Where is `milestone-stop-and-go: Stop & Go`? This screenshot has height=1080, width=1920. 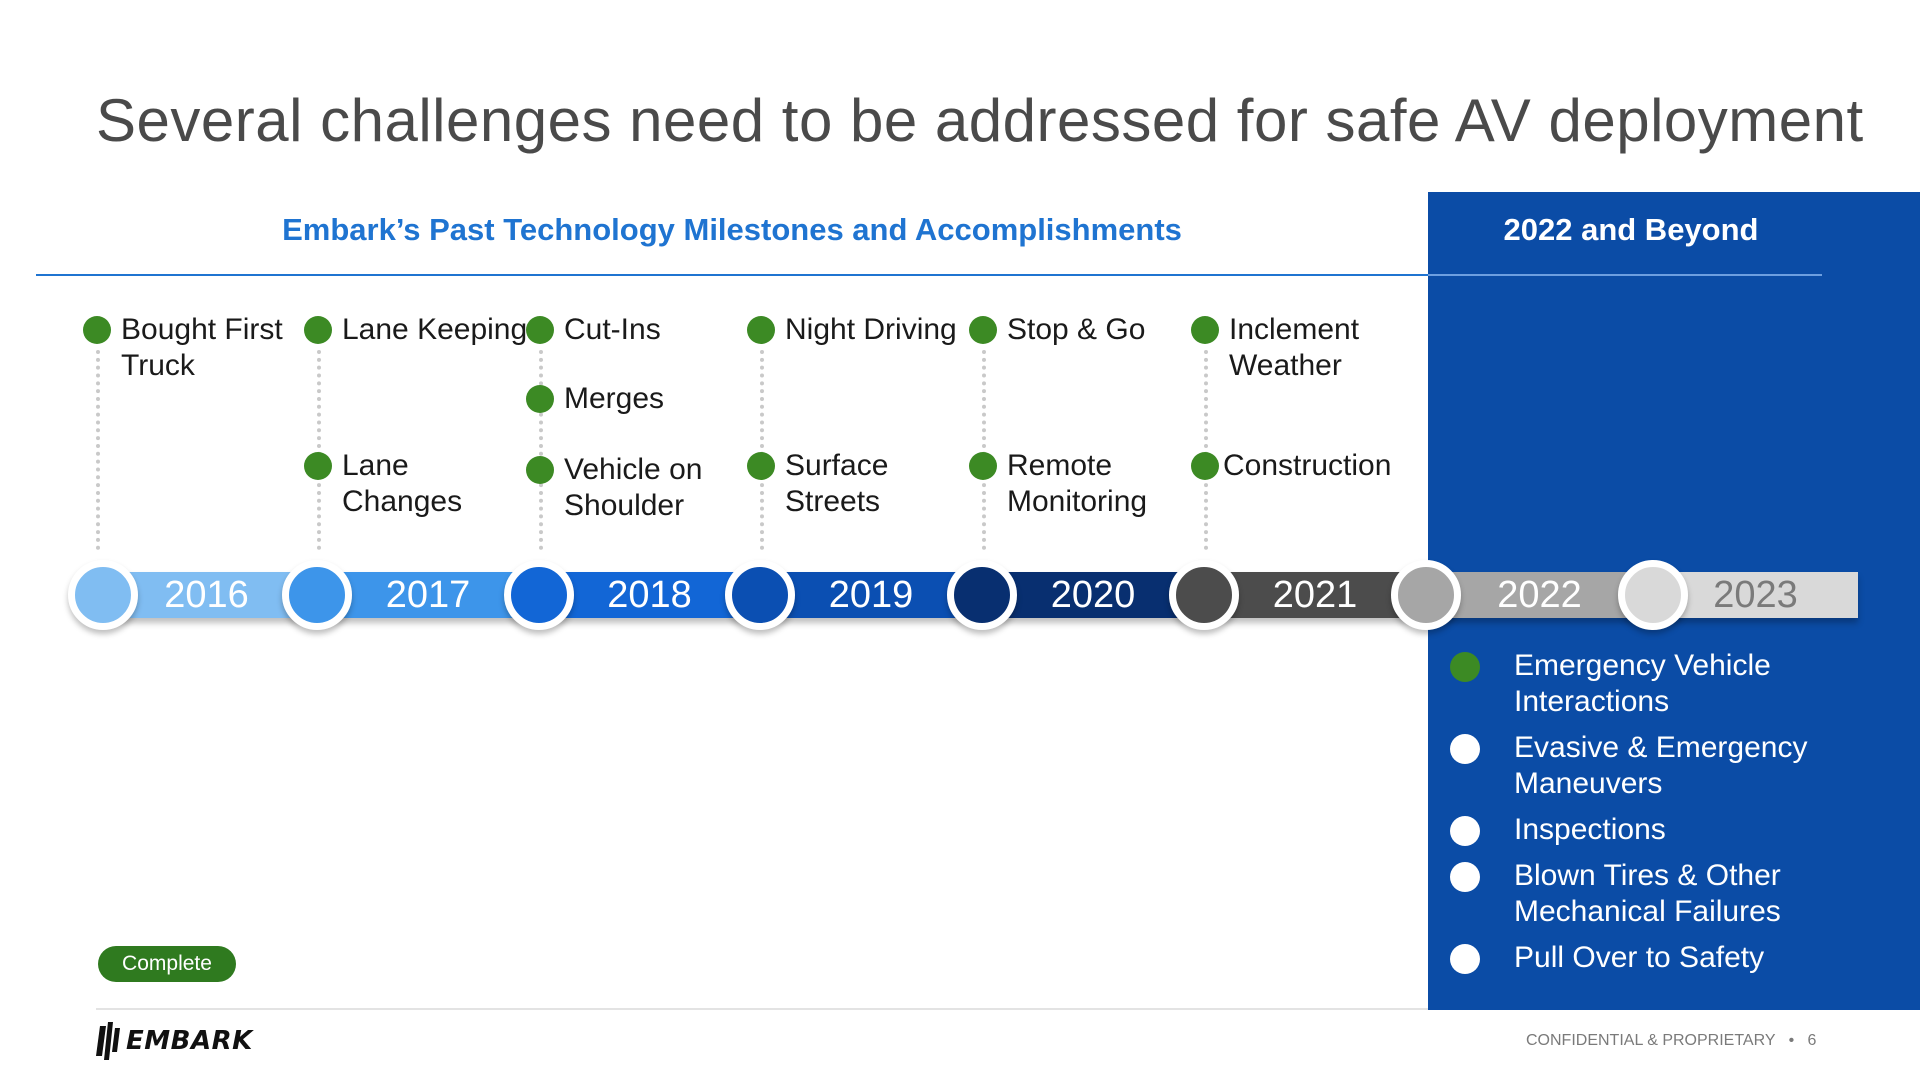 milestone-stop-and-go: Stop & Go is located at coordinates (1057, 330).